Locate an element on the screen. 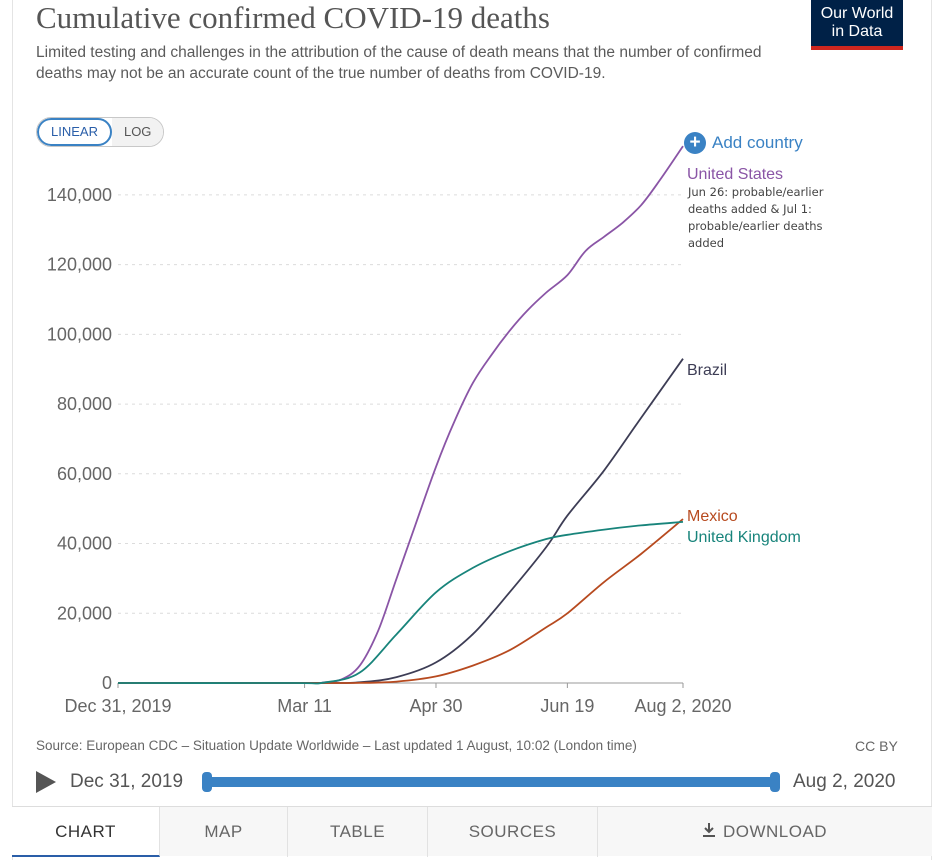 The width and height of the screenshot is (946, 863). tab-chart: CHART is located at coordinates (86, 832).